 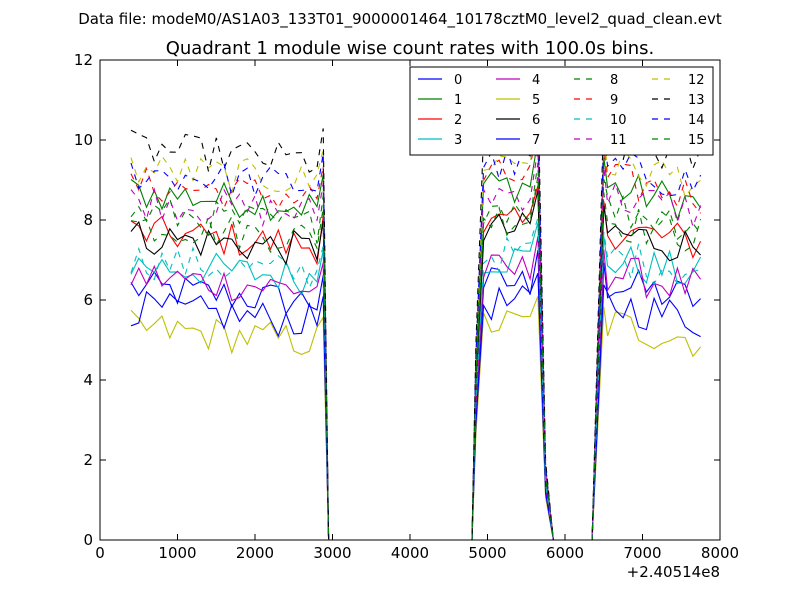 I want to click on legend-label-4: 4, so click(x=536, y=80).